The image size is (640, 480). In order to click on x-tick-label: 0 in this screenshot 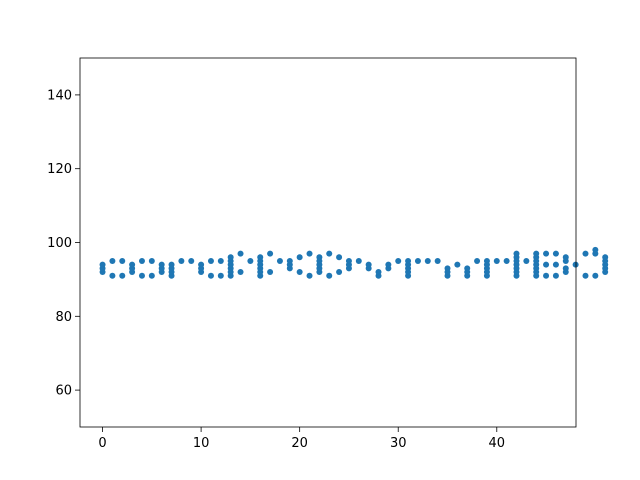, I will do `click(102, 443)`.